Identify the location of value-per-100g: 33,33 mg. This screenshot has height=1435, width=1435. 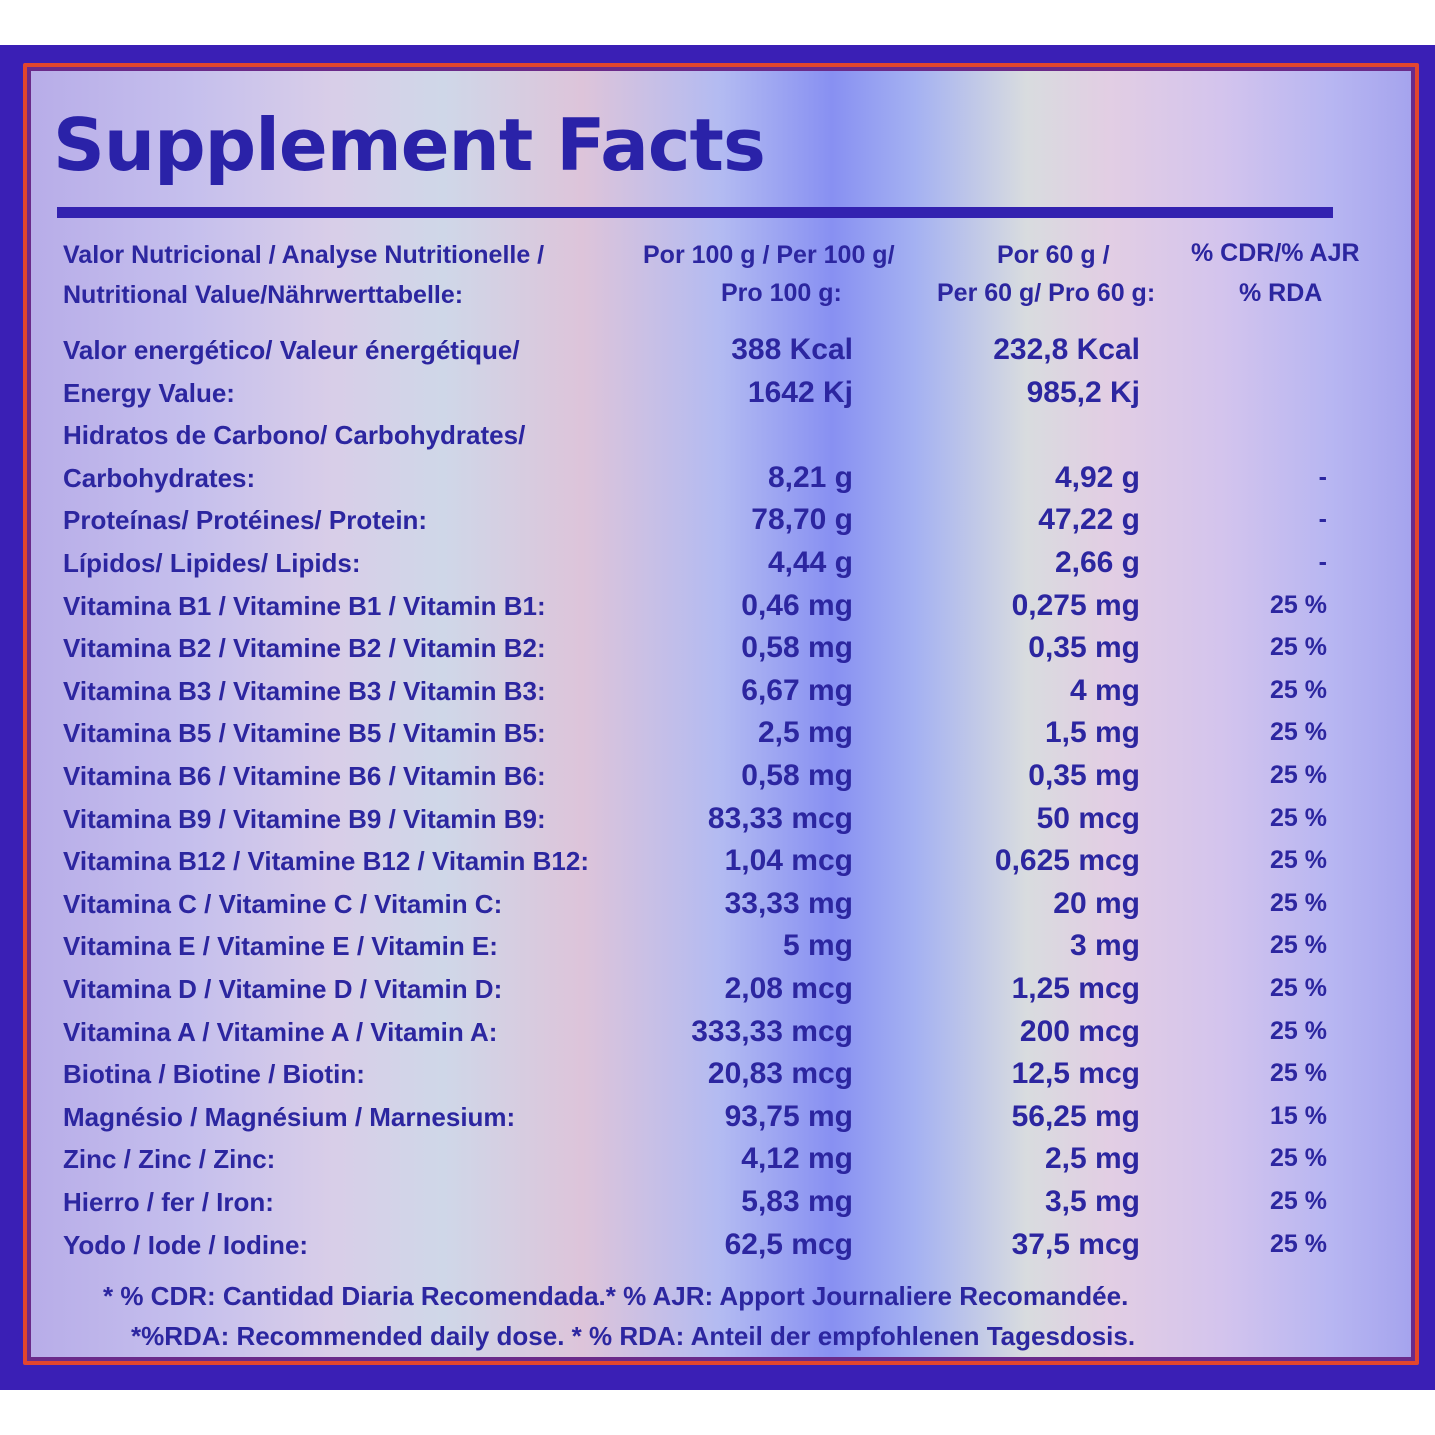
(788, 903).